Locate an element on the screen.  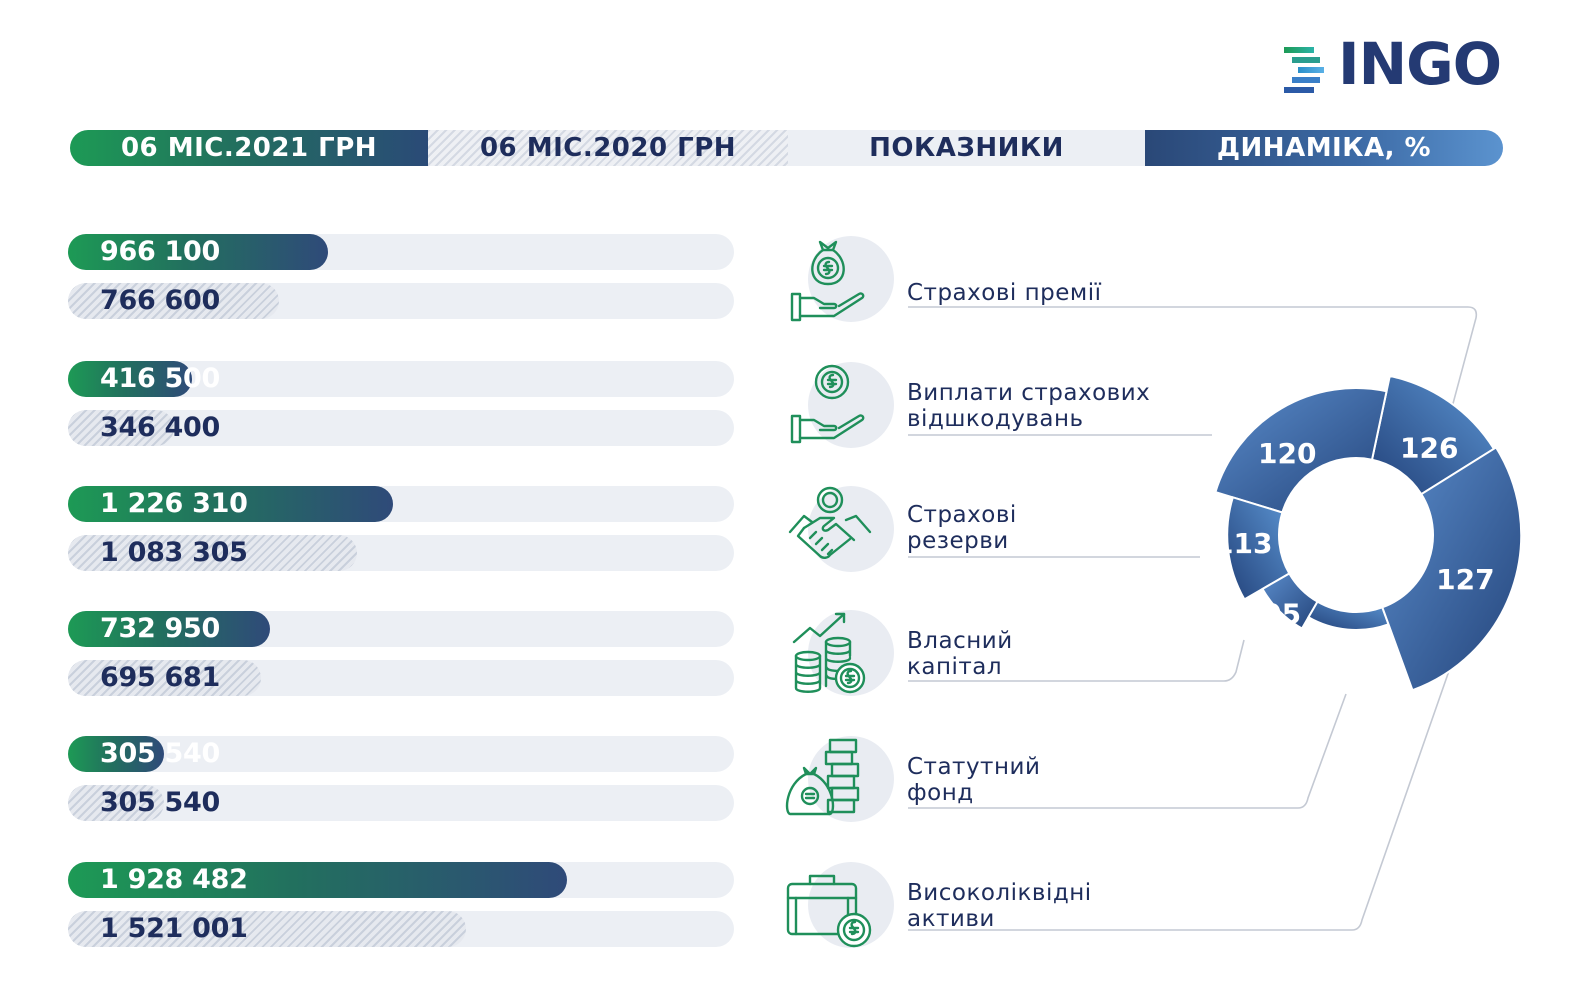
value-2020: 305 540 is located at coordinates (160, 802).